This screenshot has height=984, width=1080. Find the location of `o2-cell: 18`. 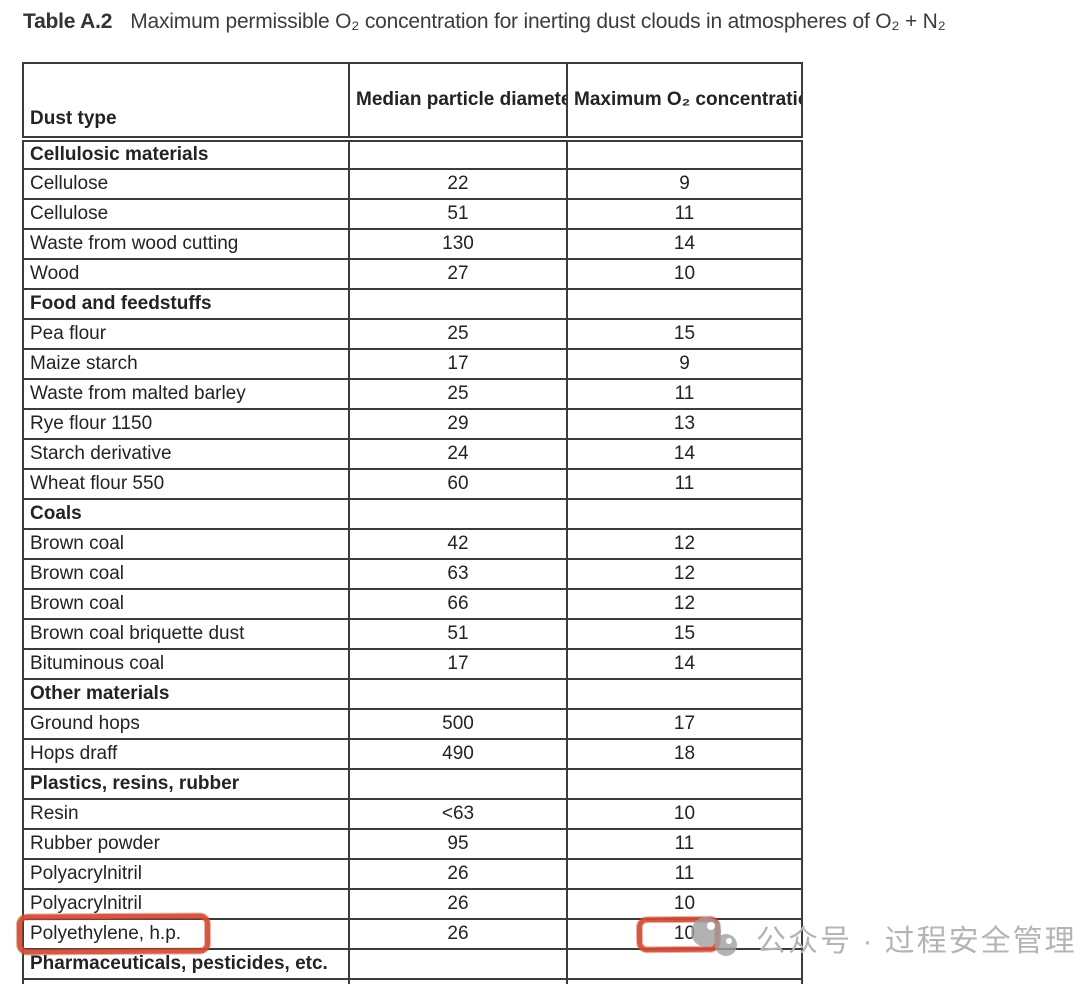

o2-cell: 18 is located at coordinates (684, 754).